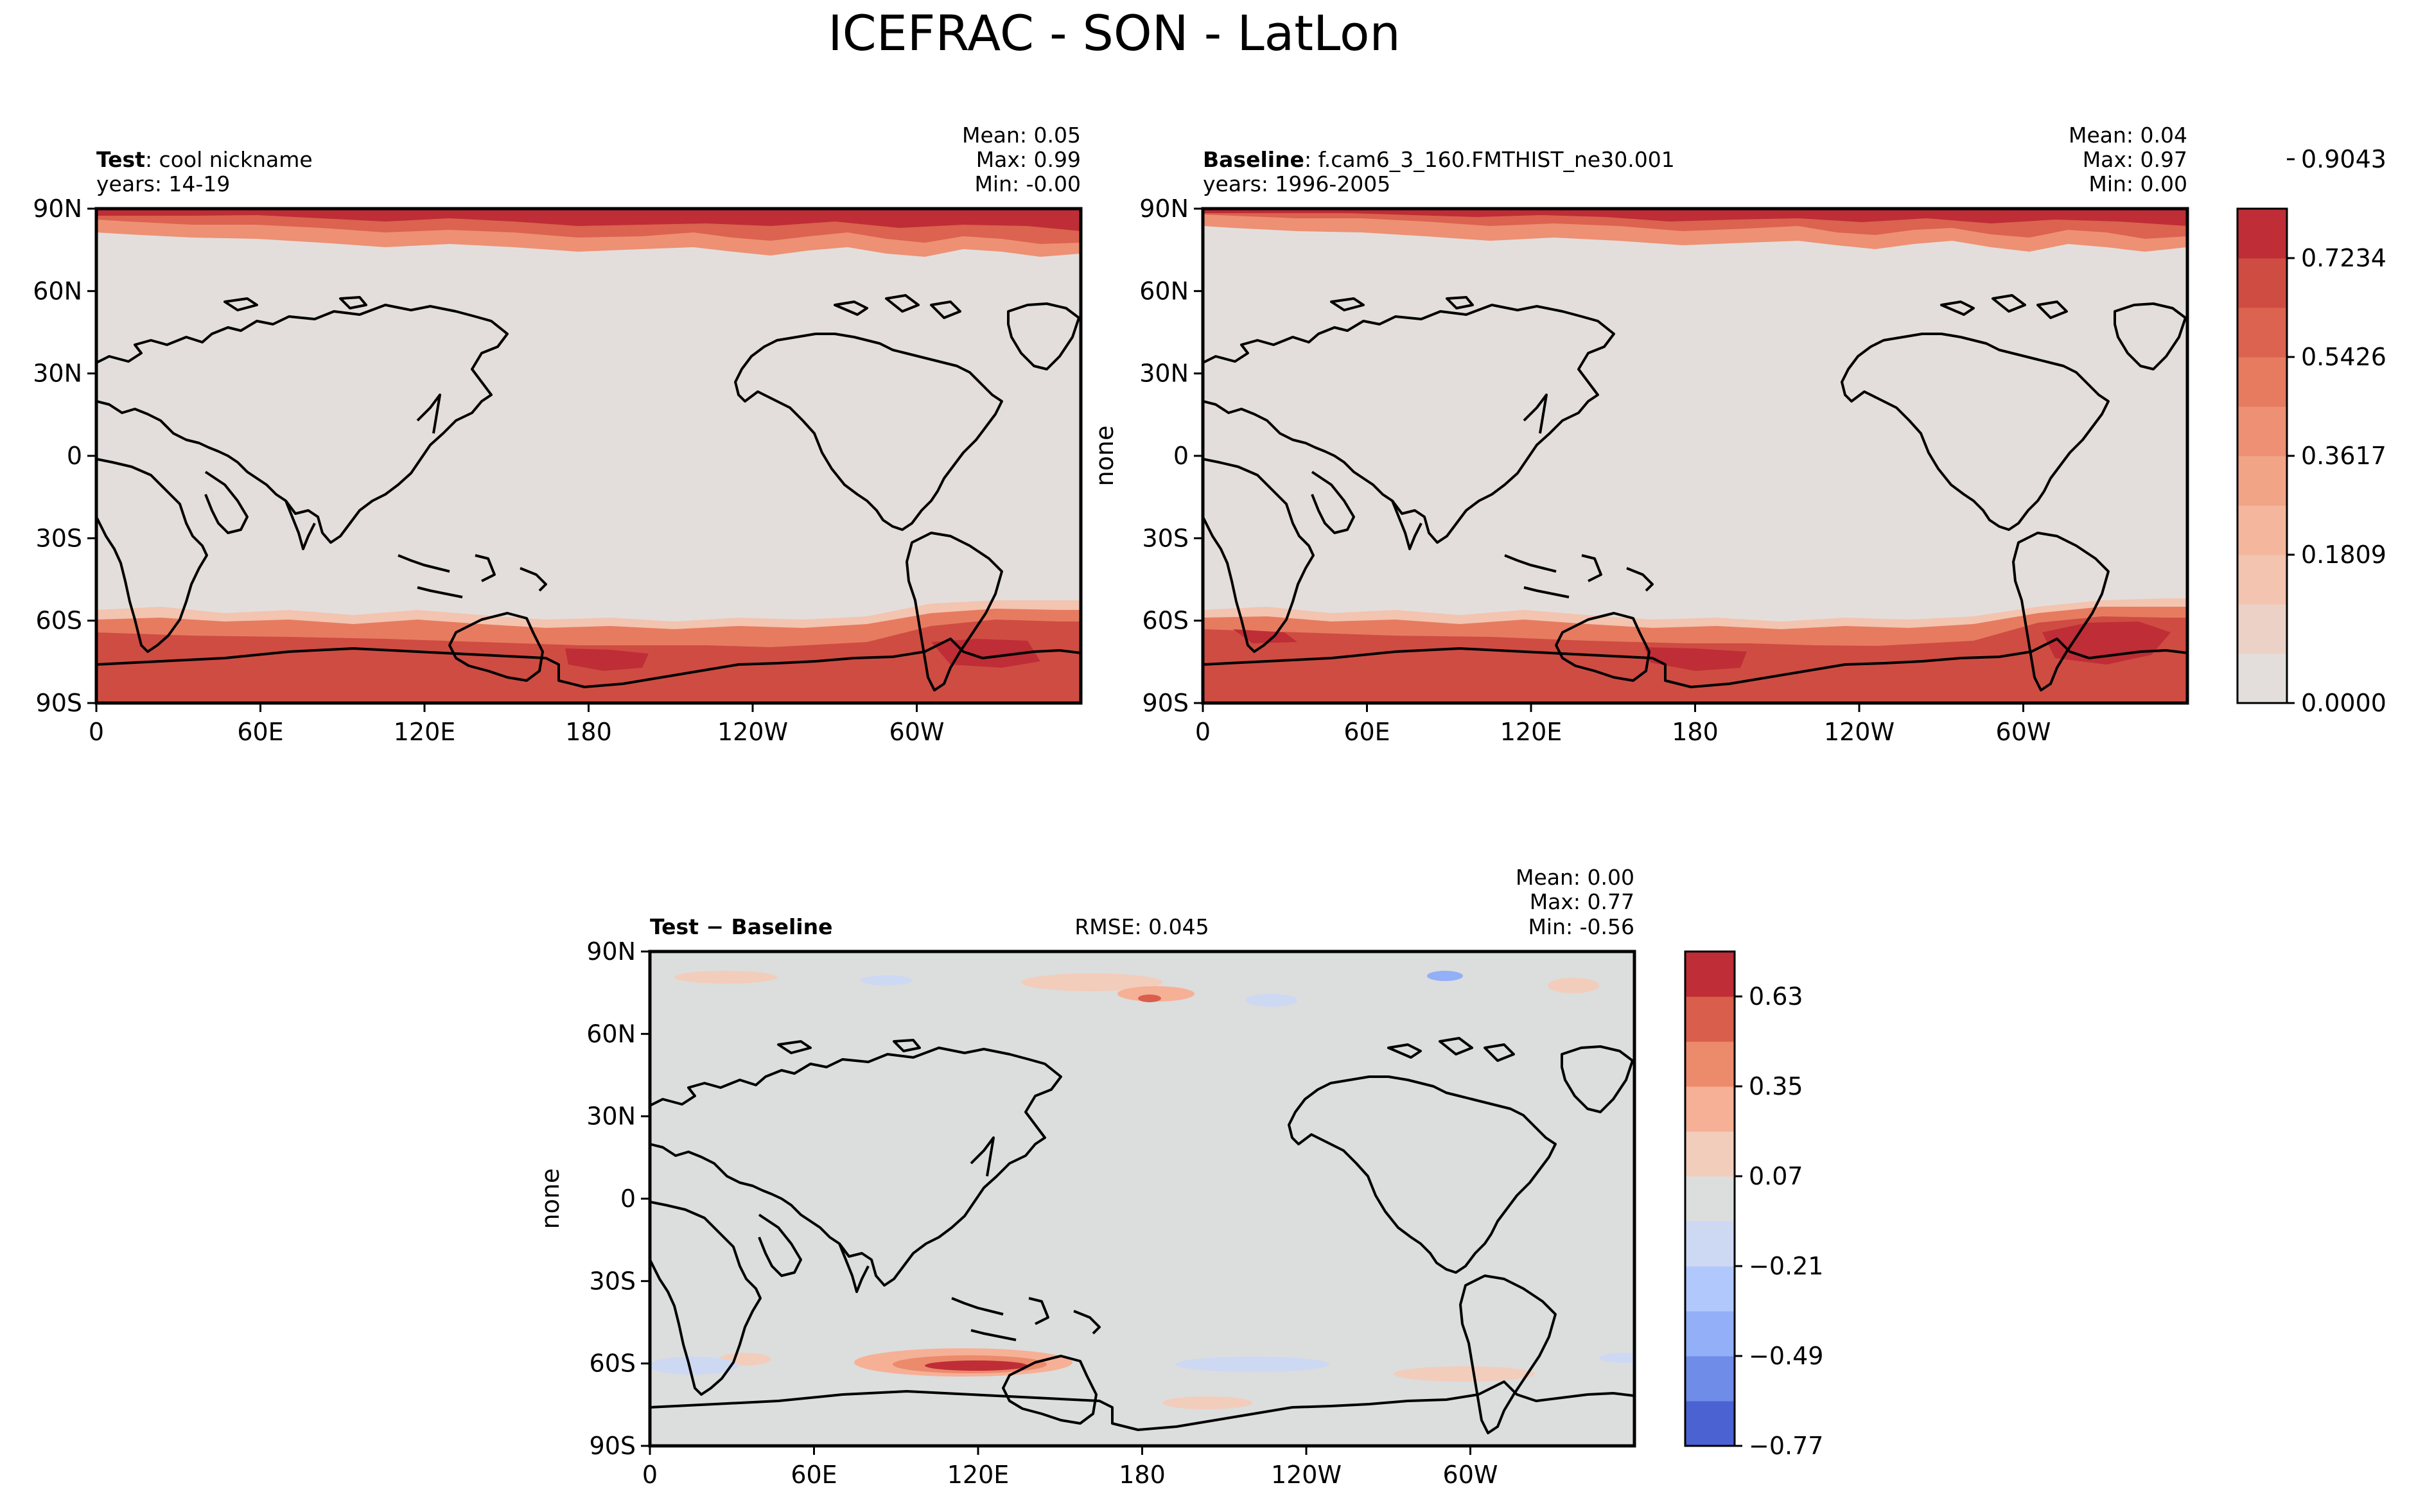 Image resolution: width=2416 pixels, height=1512 pixels. I want to click on diff-max: Max: 0.77, so click(1582, 901).